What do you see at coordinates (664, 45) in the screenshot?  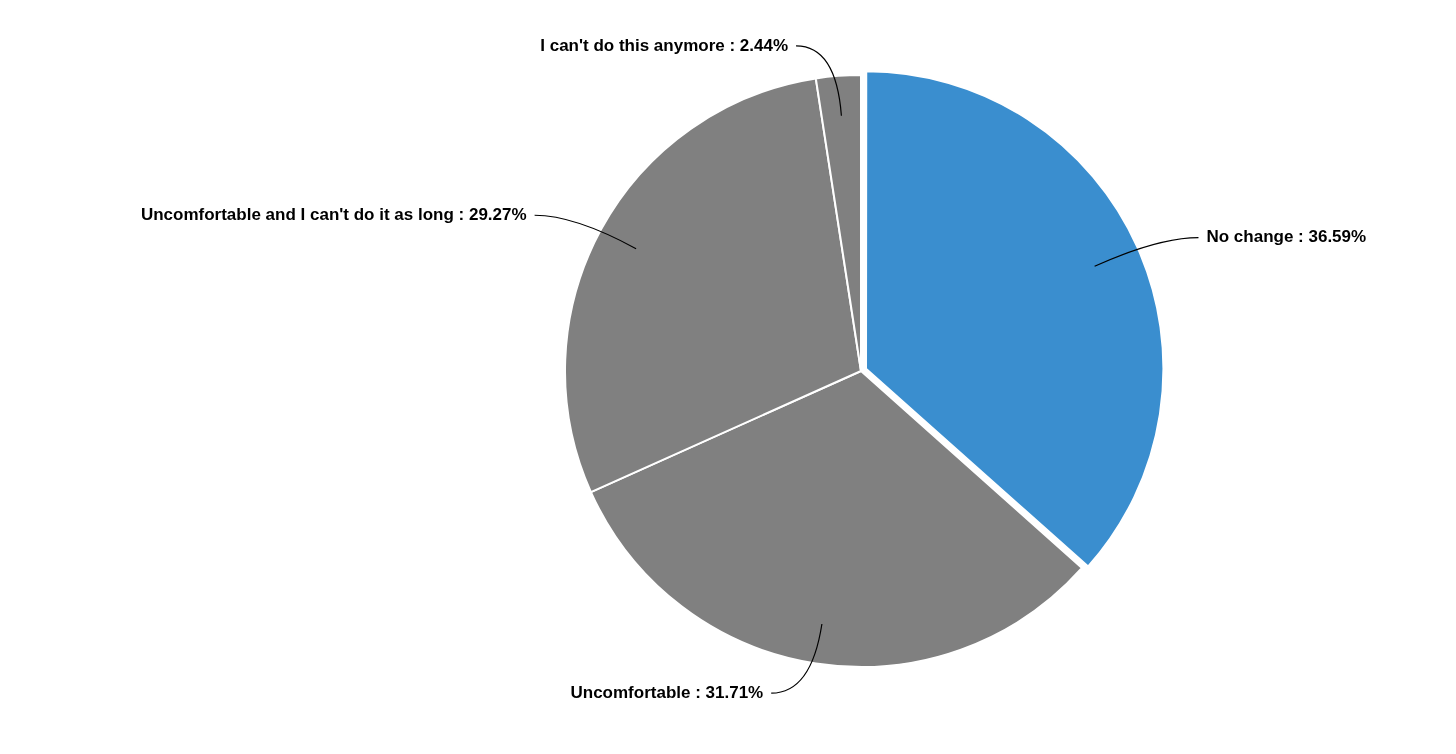 I see `slice-label: I can't do this anymore : 2.44%` at bounding box center [664, 45].